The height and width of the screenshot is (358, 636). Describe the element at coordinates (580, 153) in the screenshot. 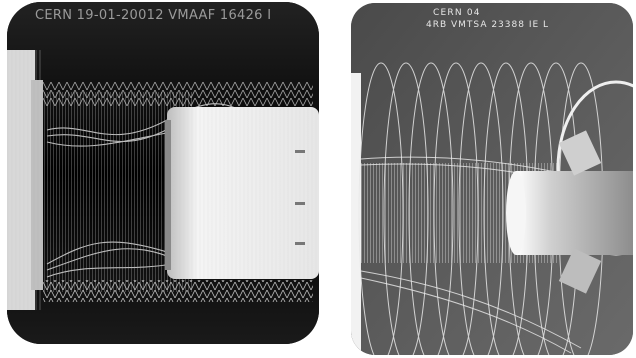

I see `xray-right-connector-fin-top` at that location.